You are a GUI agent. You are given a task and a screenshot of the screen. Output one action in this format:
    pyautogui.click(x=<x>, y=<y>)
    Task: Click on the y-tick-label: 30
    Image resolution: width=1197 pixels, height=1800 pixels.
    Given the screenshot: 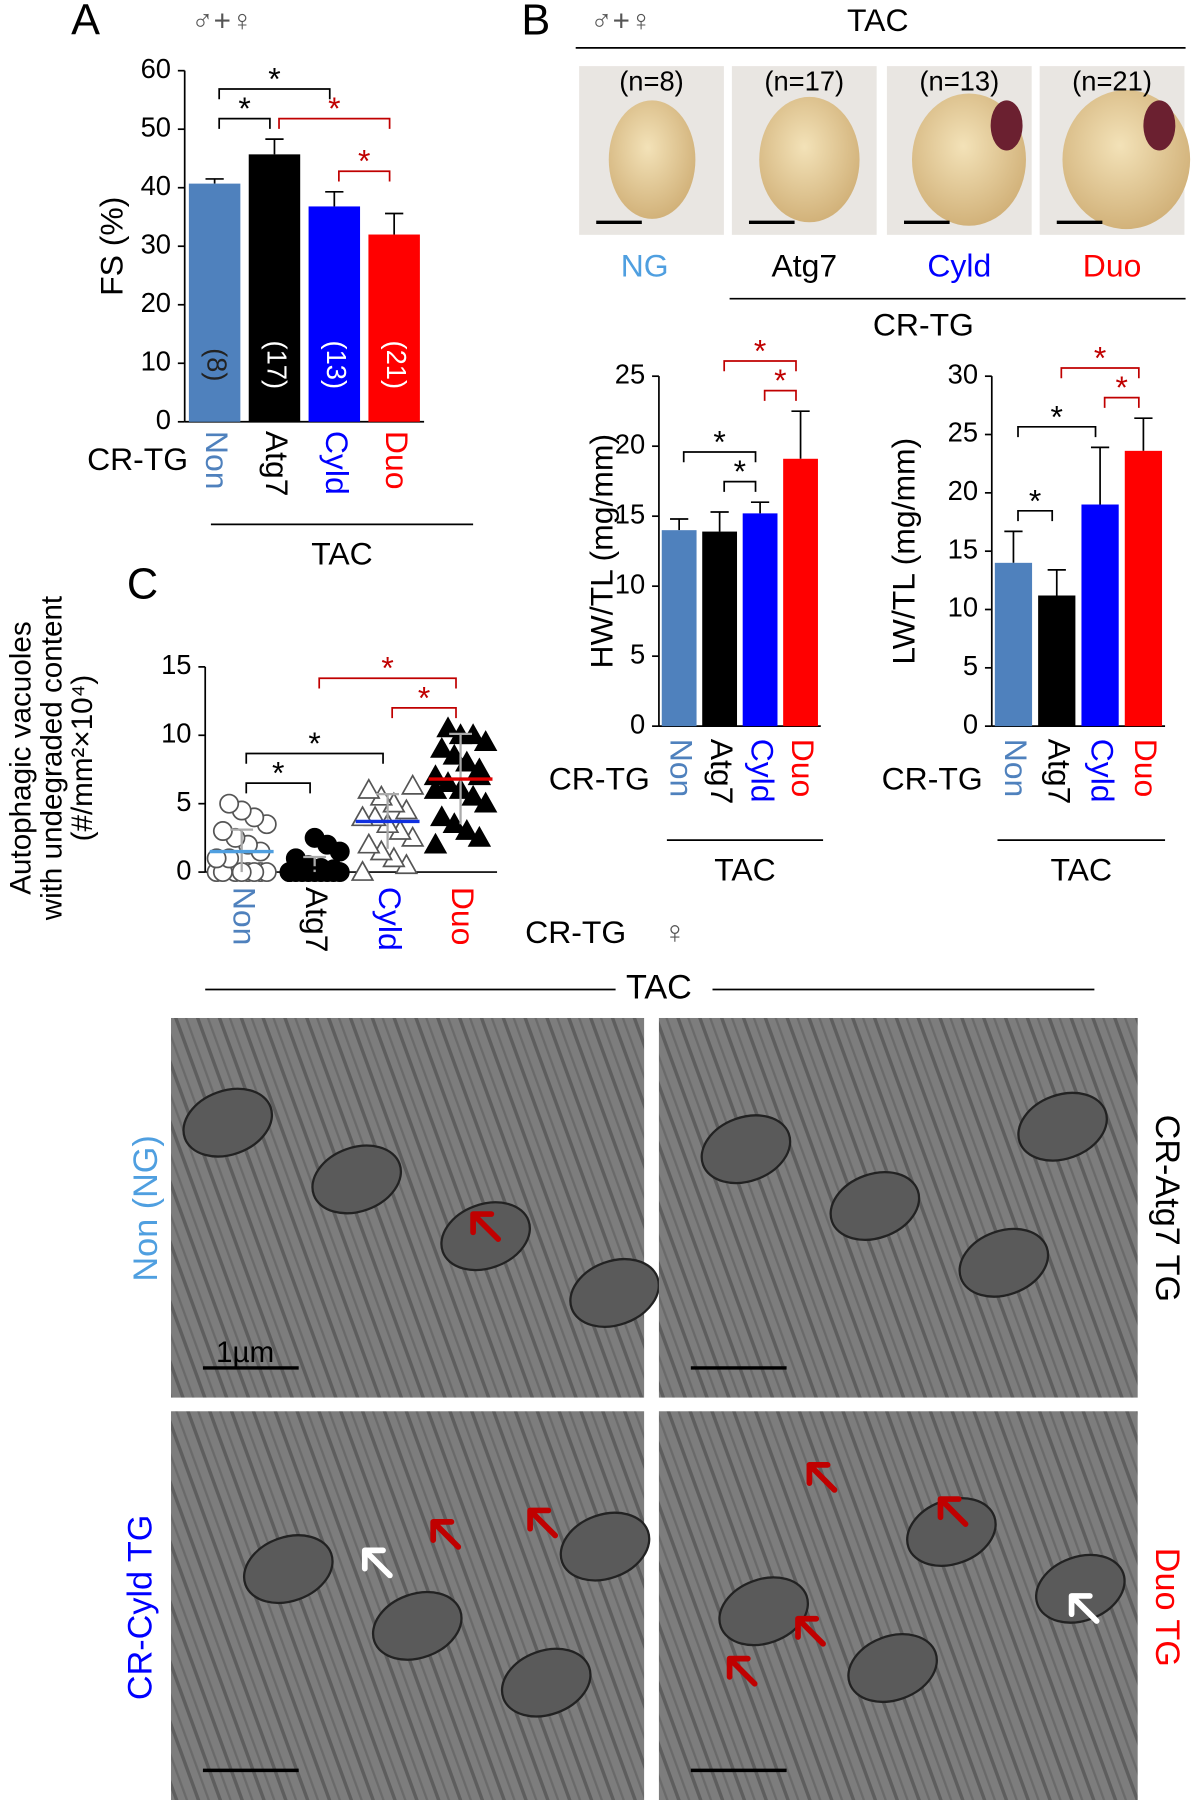 What is the action you would take?
    pyautogui.click(x=963, y=373)
    